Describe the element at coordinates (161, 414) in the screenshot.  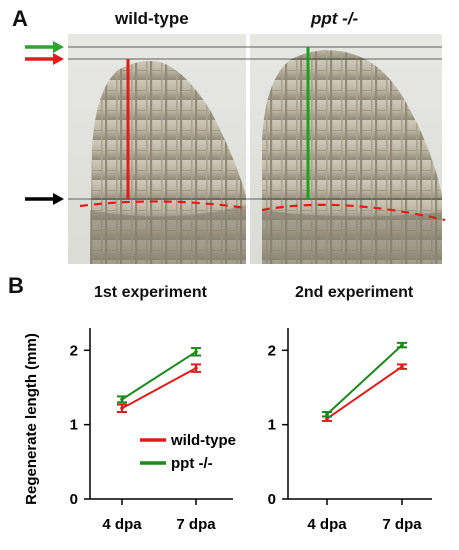
I see `chart-1-axes` at that location.